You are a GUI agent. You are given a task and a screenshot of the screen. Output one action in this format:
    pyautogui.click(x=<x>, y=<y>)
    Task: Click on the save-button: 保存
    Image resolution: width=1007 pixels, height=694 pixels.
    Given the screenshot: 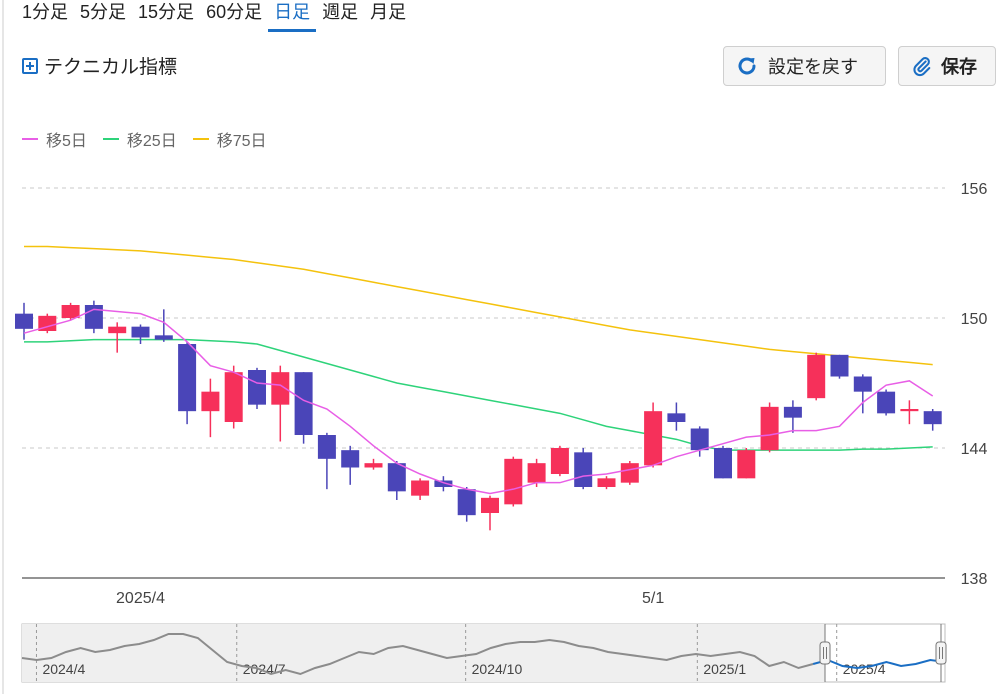 What is the action you would take?
    pyautogui.click(x=947, y=66)
    